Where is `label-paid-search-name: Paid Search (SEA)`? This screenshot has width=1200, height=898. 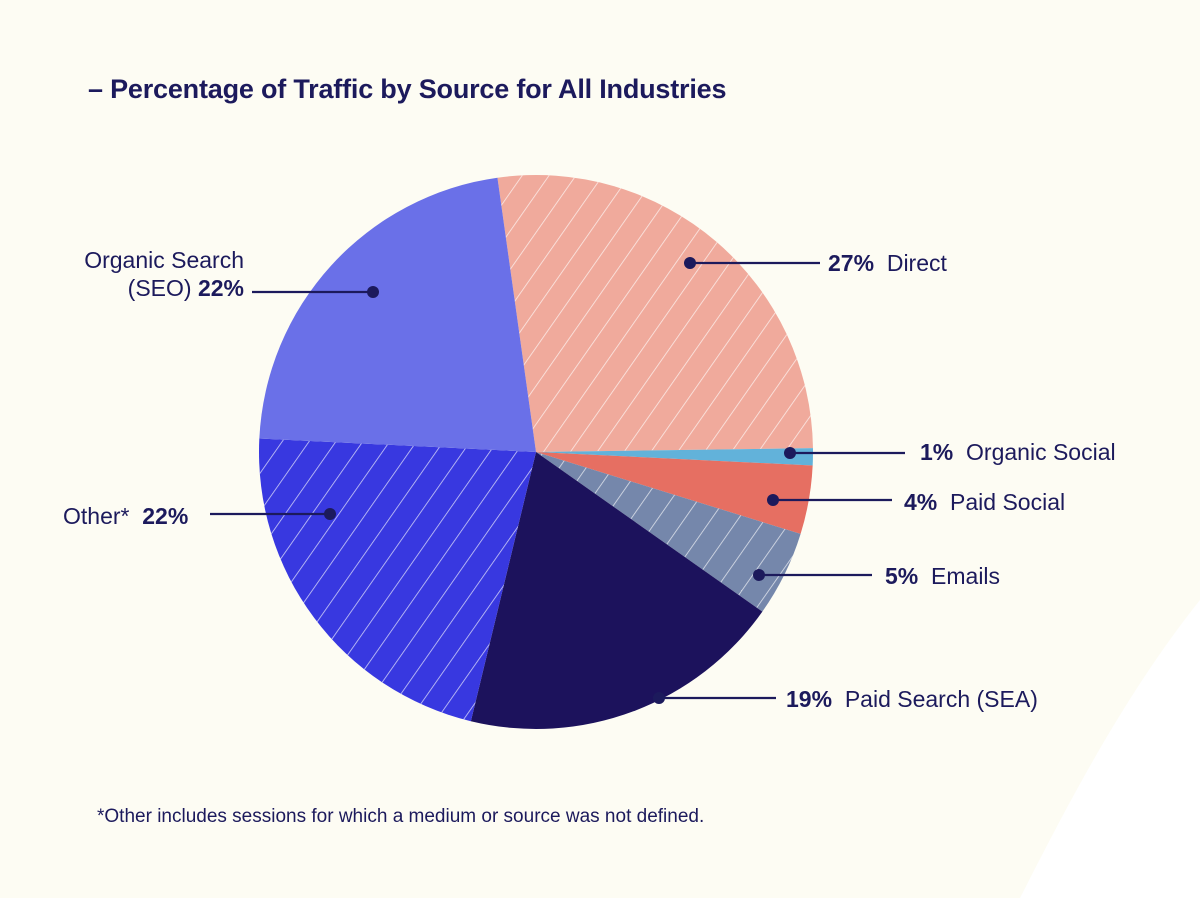
label-paid-search-name: Paid Search (SEA) is located at coordinates (941, 699).